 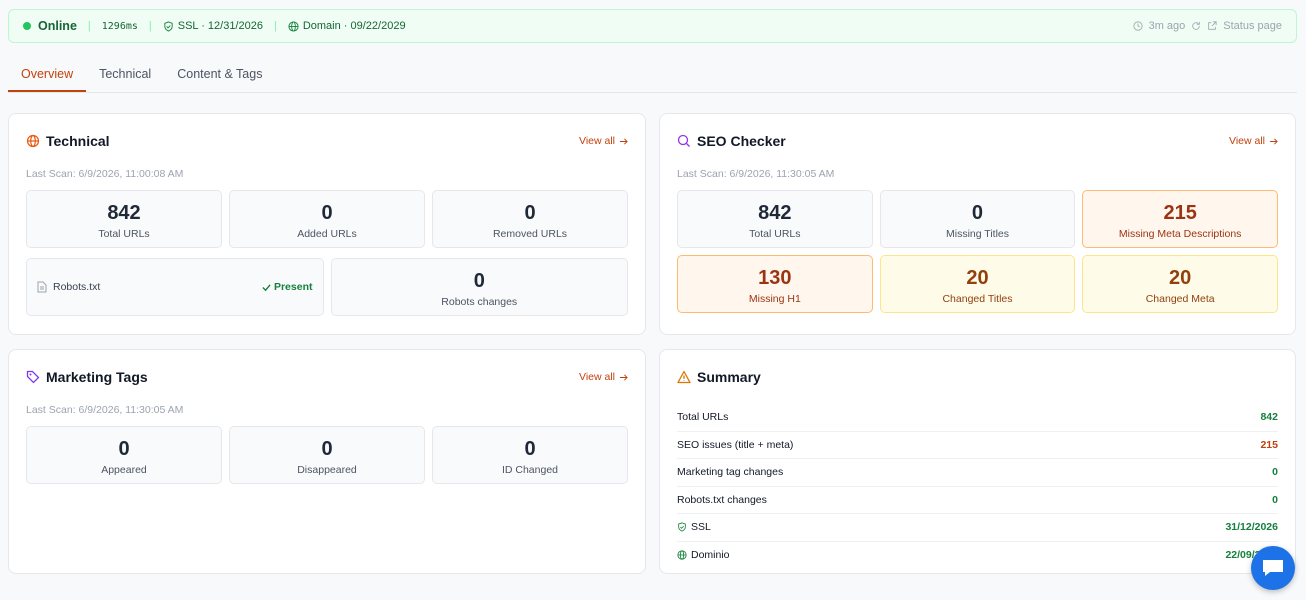 What do you see at coordinates (683, 140) in the screenshot?
I see `search-icon` at bounding box center [683, 140].